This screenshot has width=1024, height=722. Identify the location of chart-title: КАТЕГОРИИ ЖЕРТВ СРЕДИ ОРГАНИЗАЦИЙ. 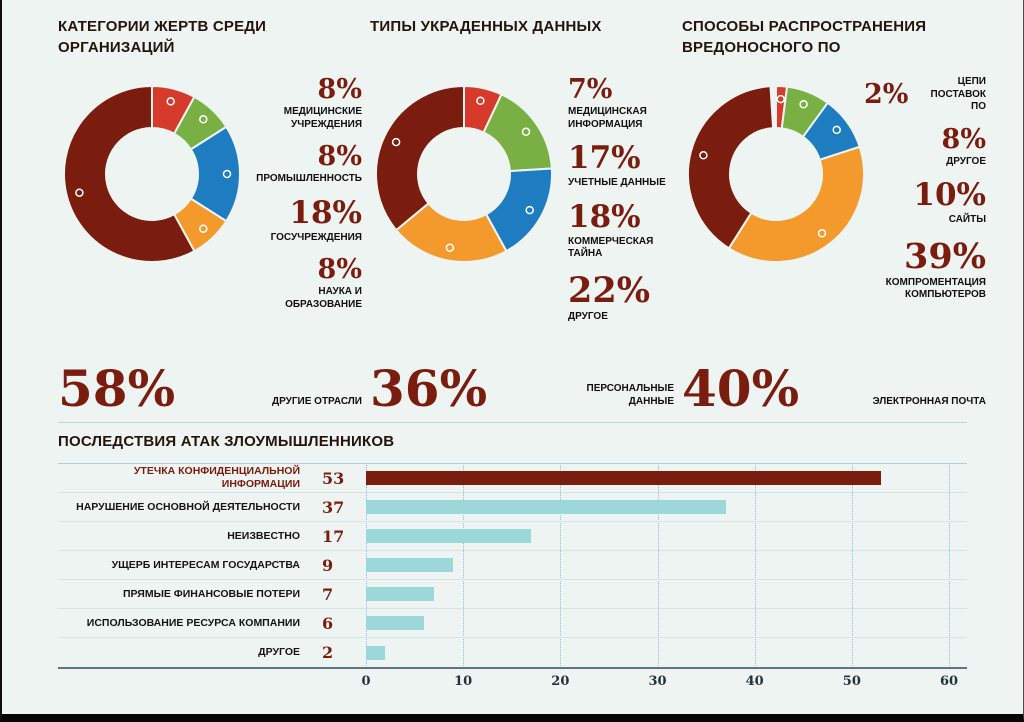
(162, 37).